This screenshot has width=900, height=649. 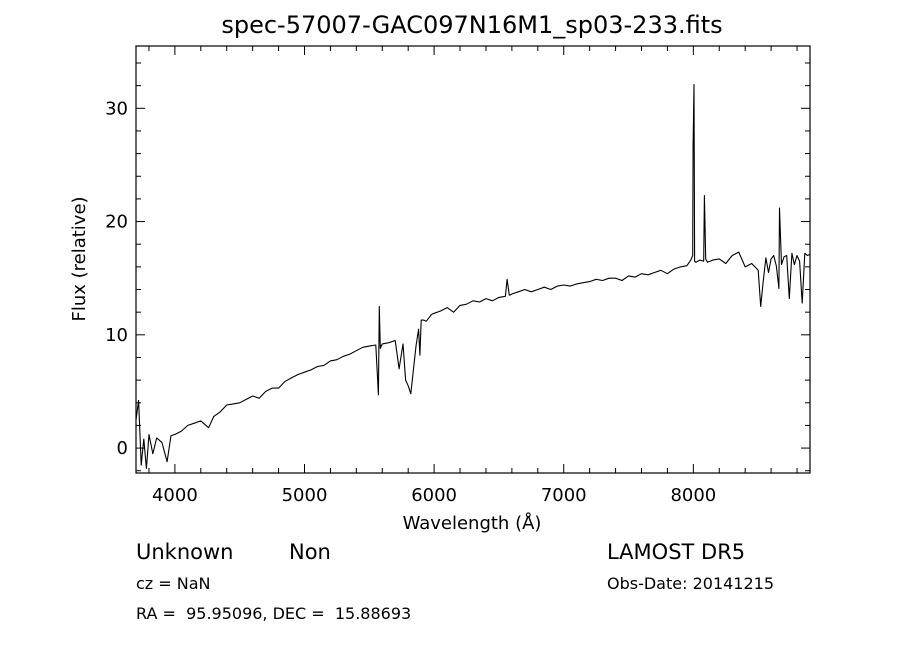 What do you see at coordinates (116, 278) in the screenshot?
I see `y-tick-labels: 0 10 20 30` at bounding box center [116, 278].